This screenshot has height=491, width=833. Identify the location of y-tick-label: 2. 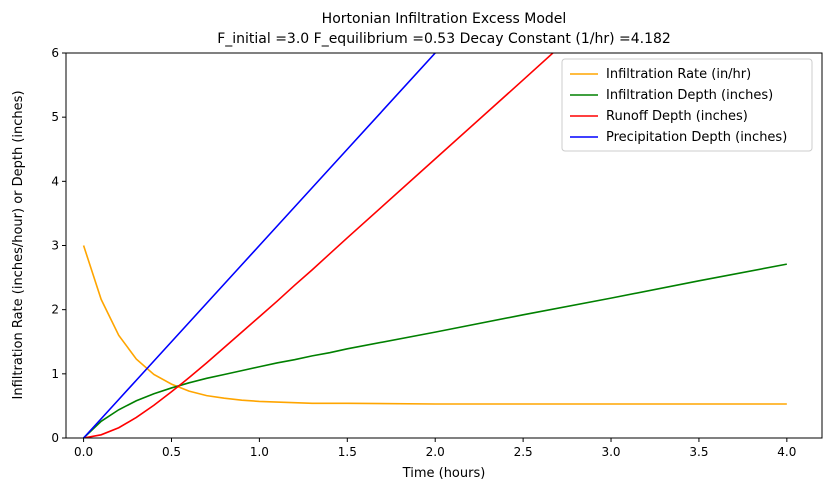
(55, 310).